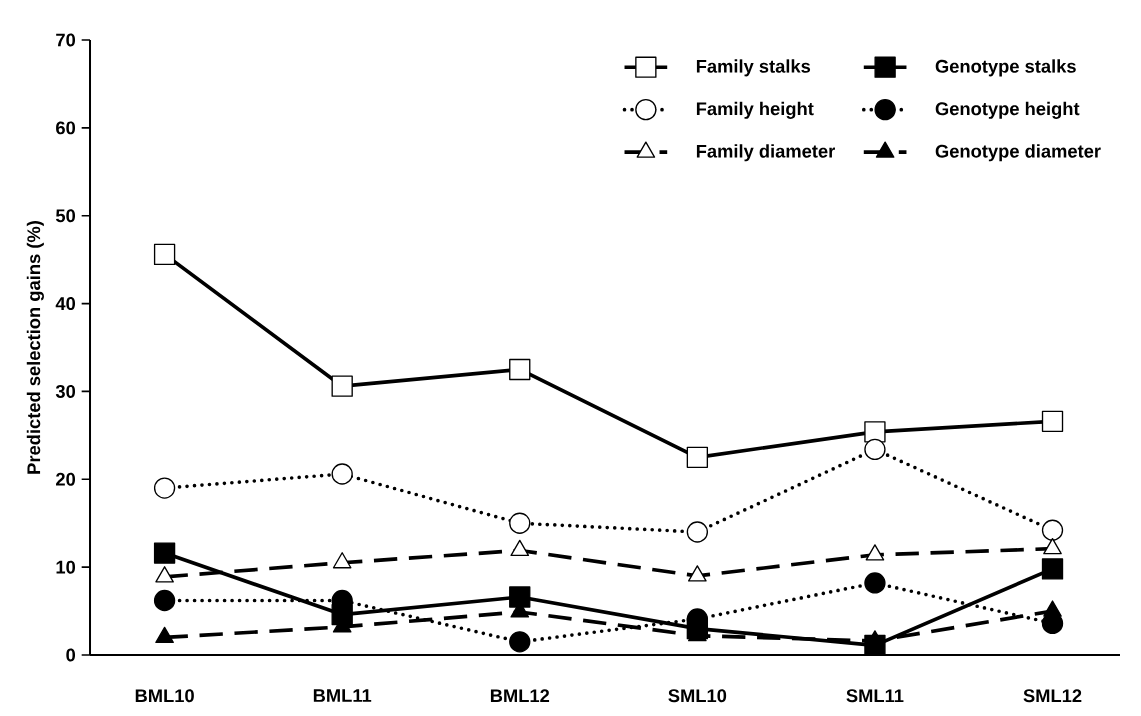  What do you see at coordinates (697, 696) in the screenshot?
I see `x-tick-label: SML10` at bounding box center [697, 696].